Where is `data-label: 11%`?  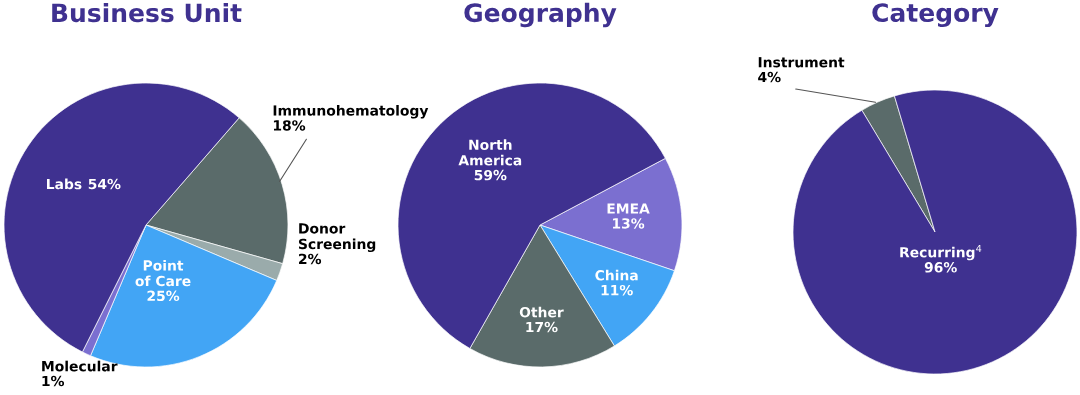
data-label: 11% is located at coordinates (617, 290).